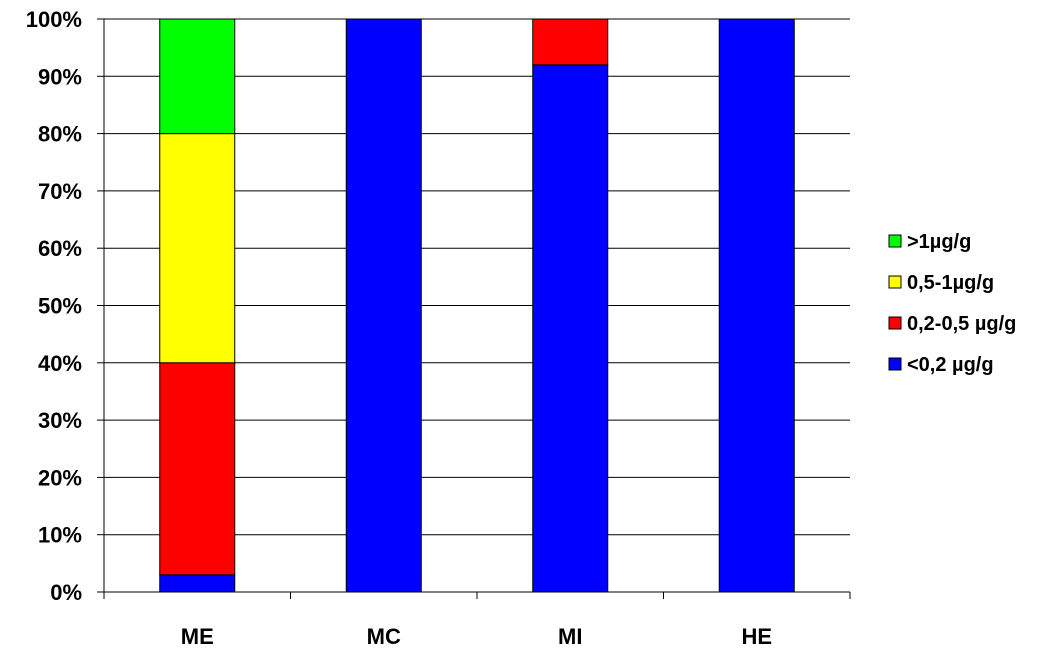 The height and width of the screenshot is (648, 1054). What do you see at coordinates (60, 76) in the screenshot?
I see `y-tick-label: 90%` at bounding box center [60, 76].